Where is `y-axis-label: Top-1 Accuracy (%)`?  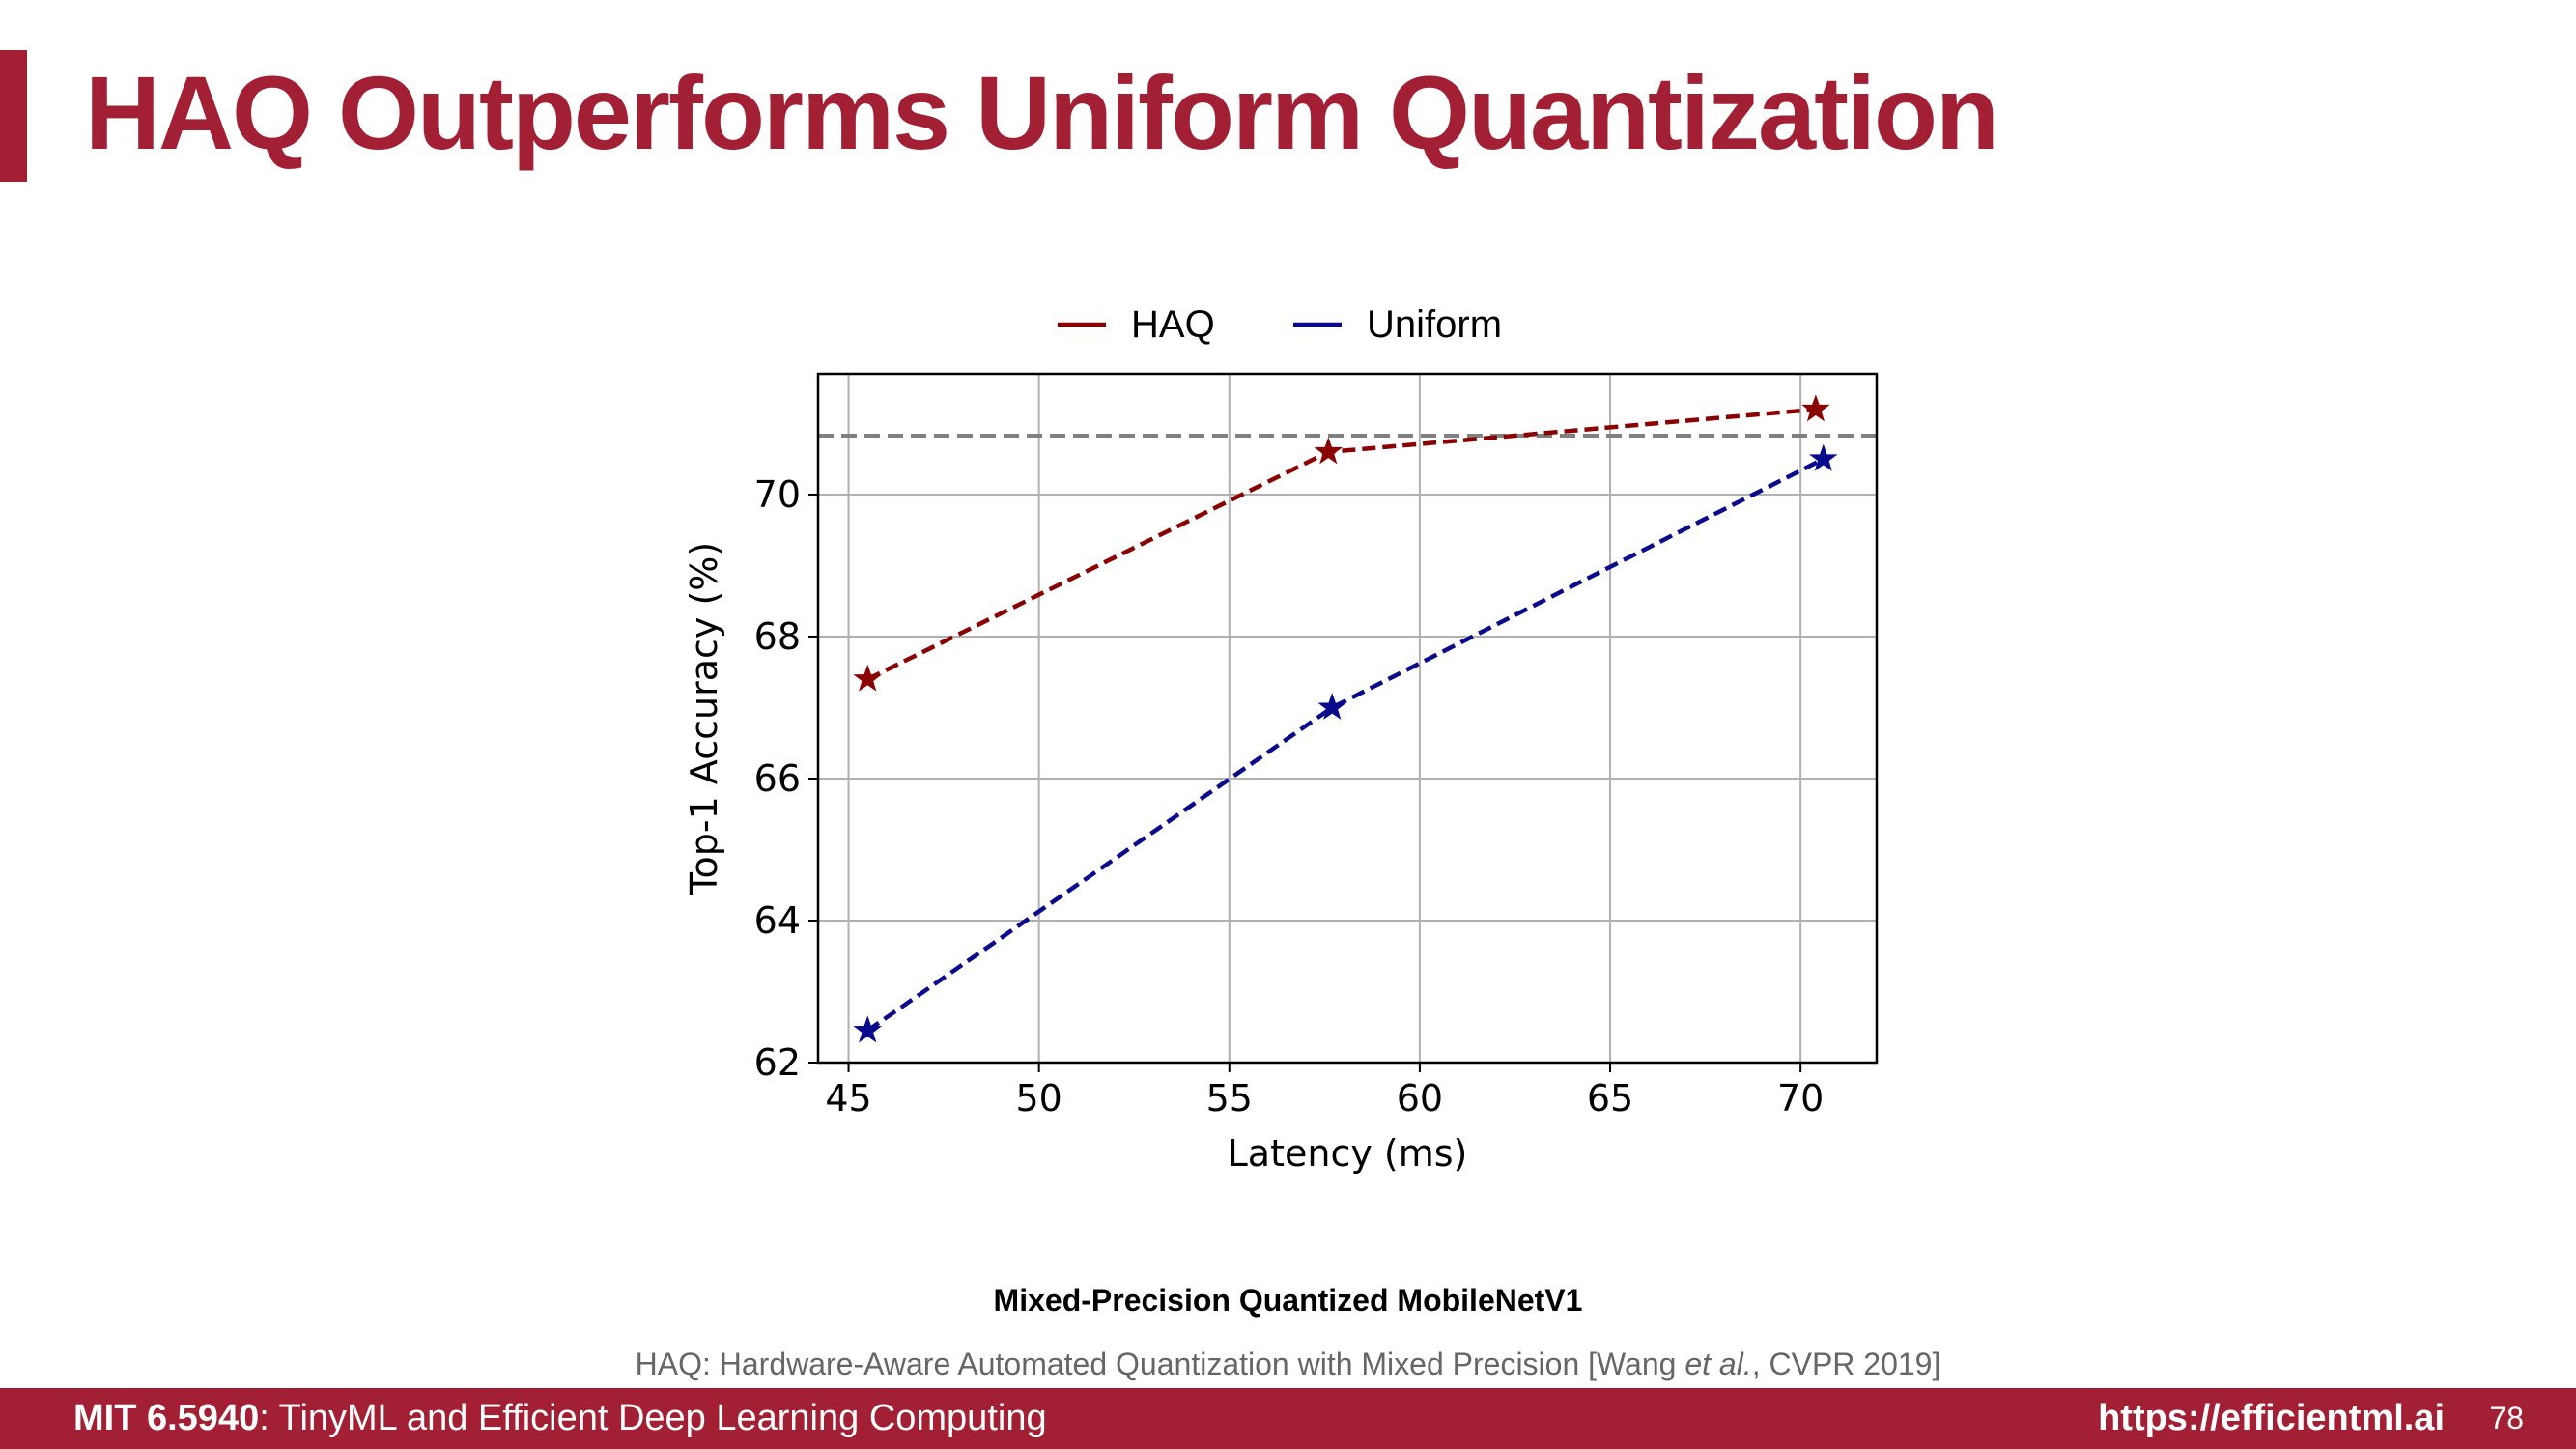
y-axis-label: Top-1 Accuracy (%) is located at coordinates (704, 718).